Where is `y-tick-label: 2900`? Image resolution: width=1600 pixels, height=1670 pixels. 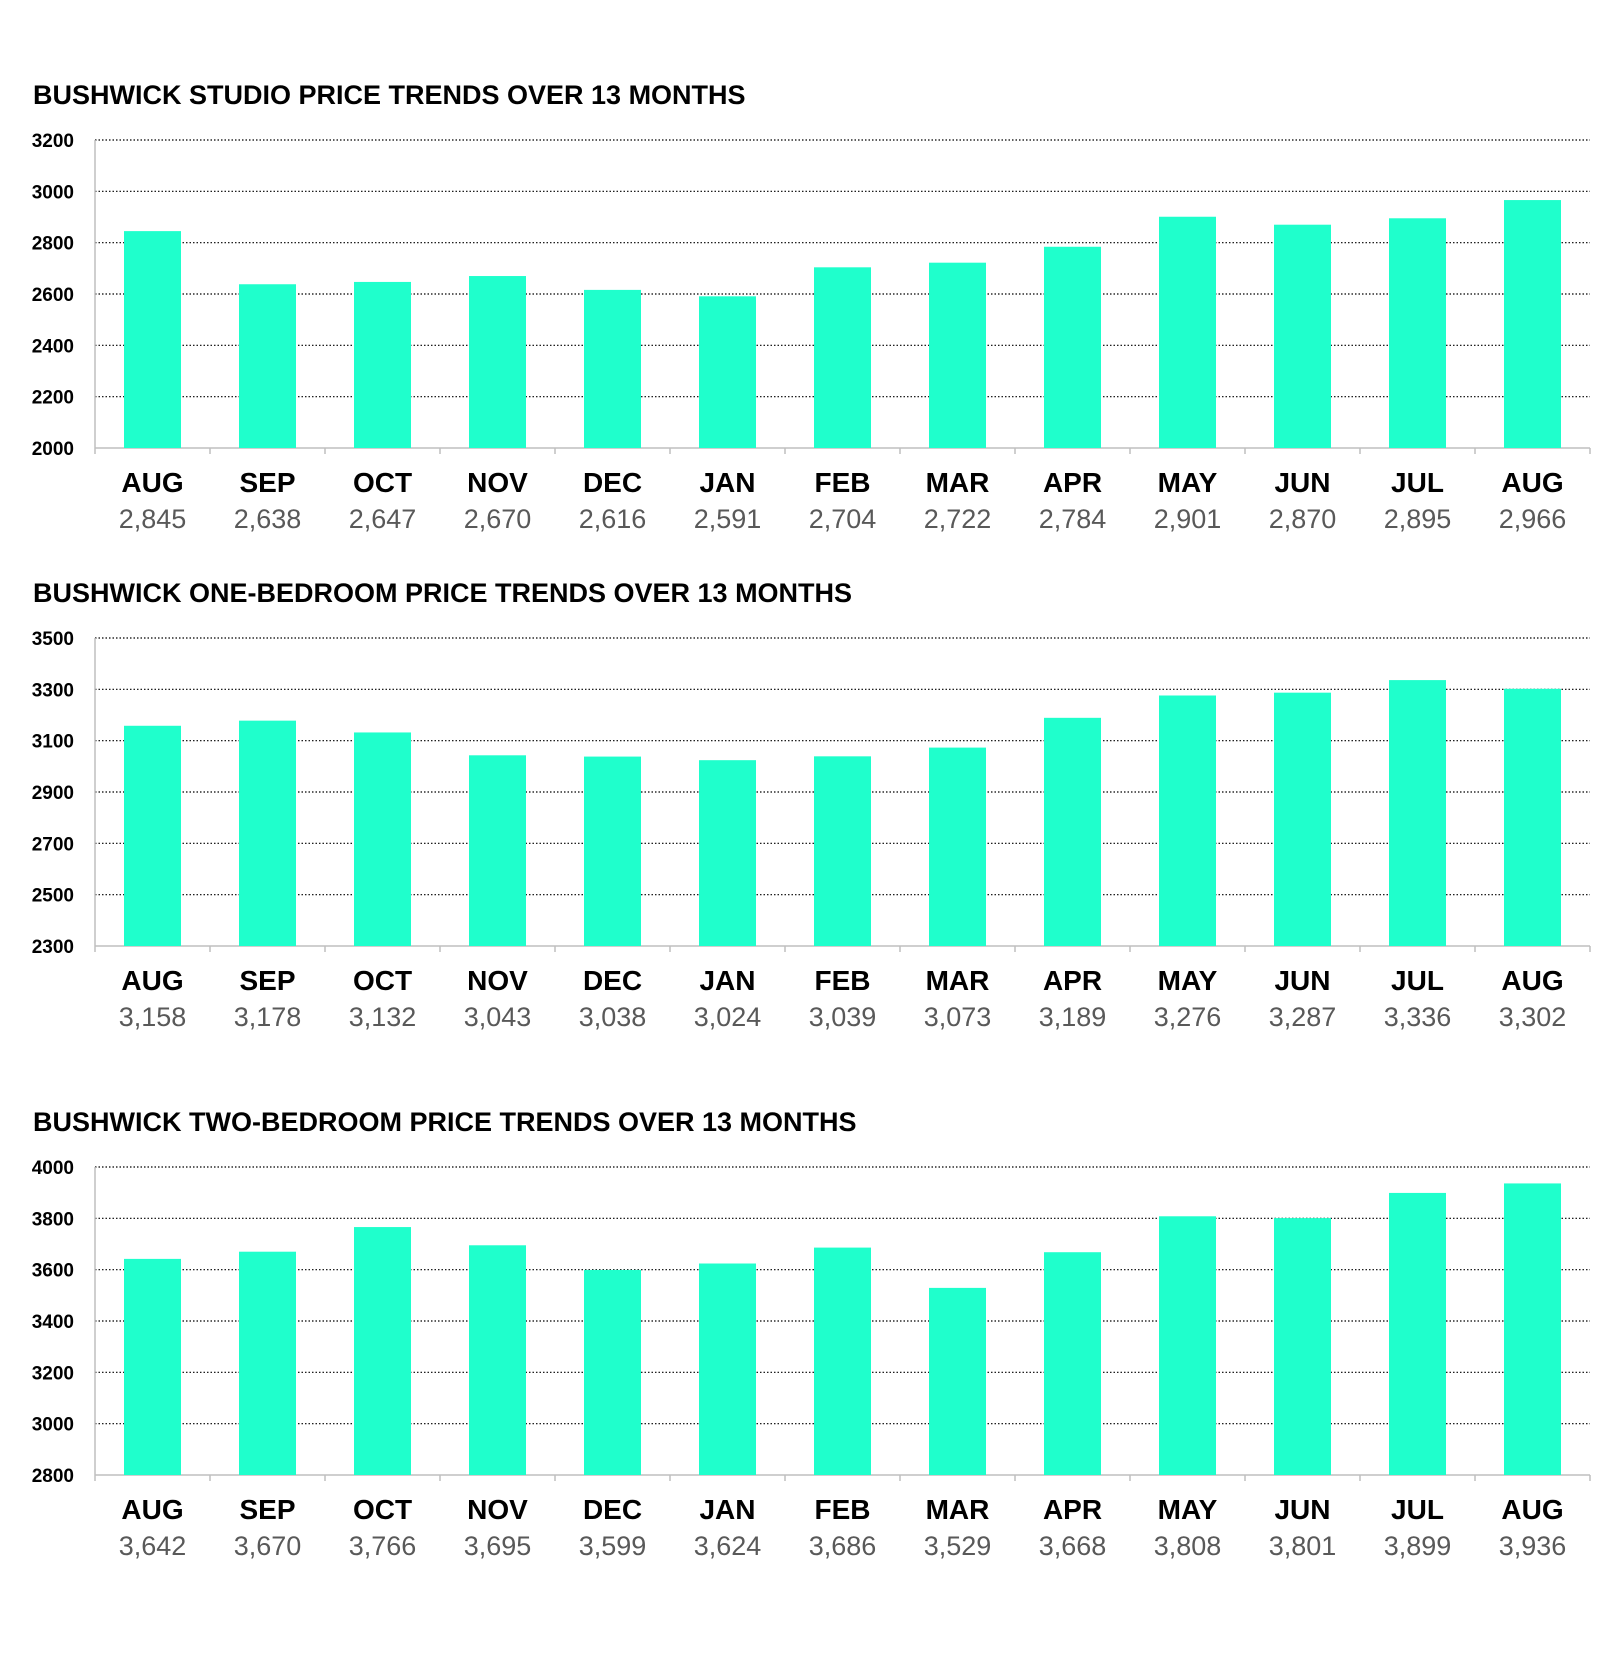
y-tick-label: 2900 is located at coordinates (53, 793).